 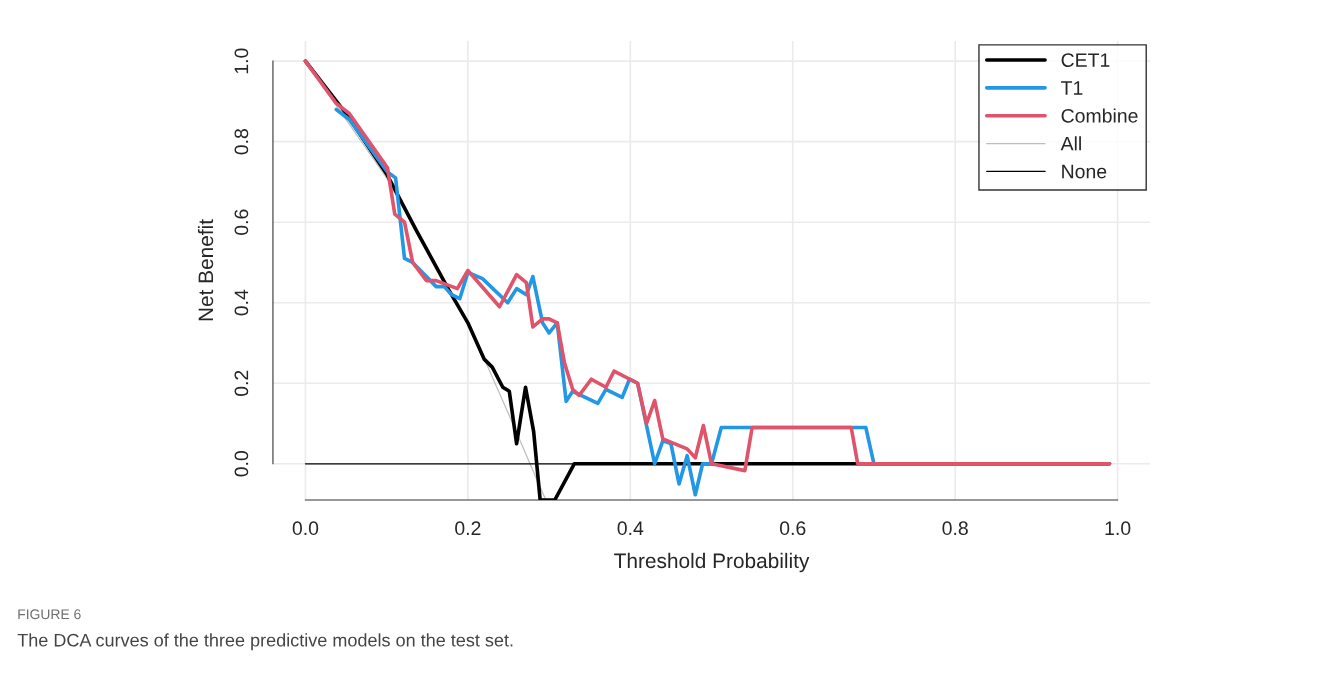 What do you see at coordinates (241, 142) in the screenshot?
I see `y-tick-label: 0.8` at bounding box center [241, 142].